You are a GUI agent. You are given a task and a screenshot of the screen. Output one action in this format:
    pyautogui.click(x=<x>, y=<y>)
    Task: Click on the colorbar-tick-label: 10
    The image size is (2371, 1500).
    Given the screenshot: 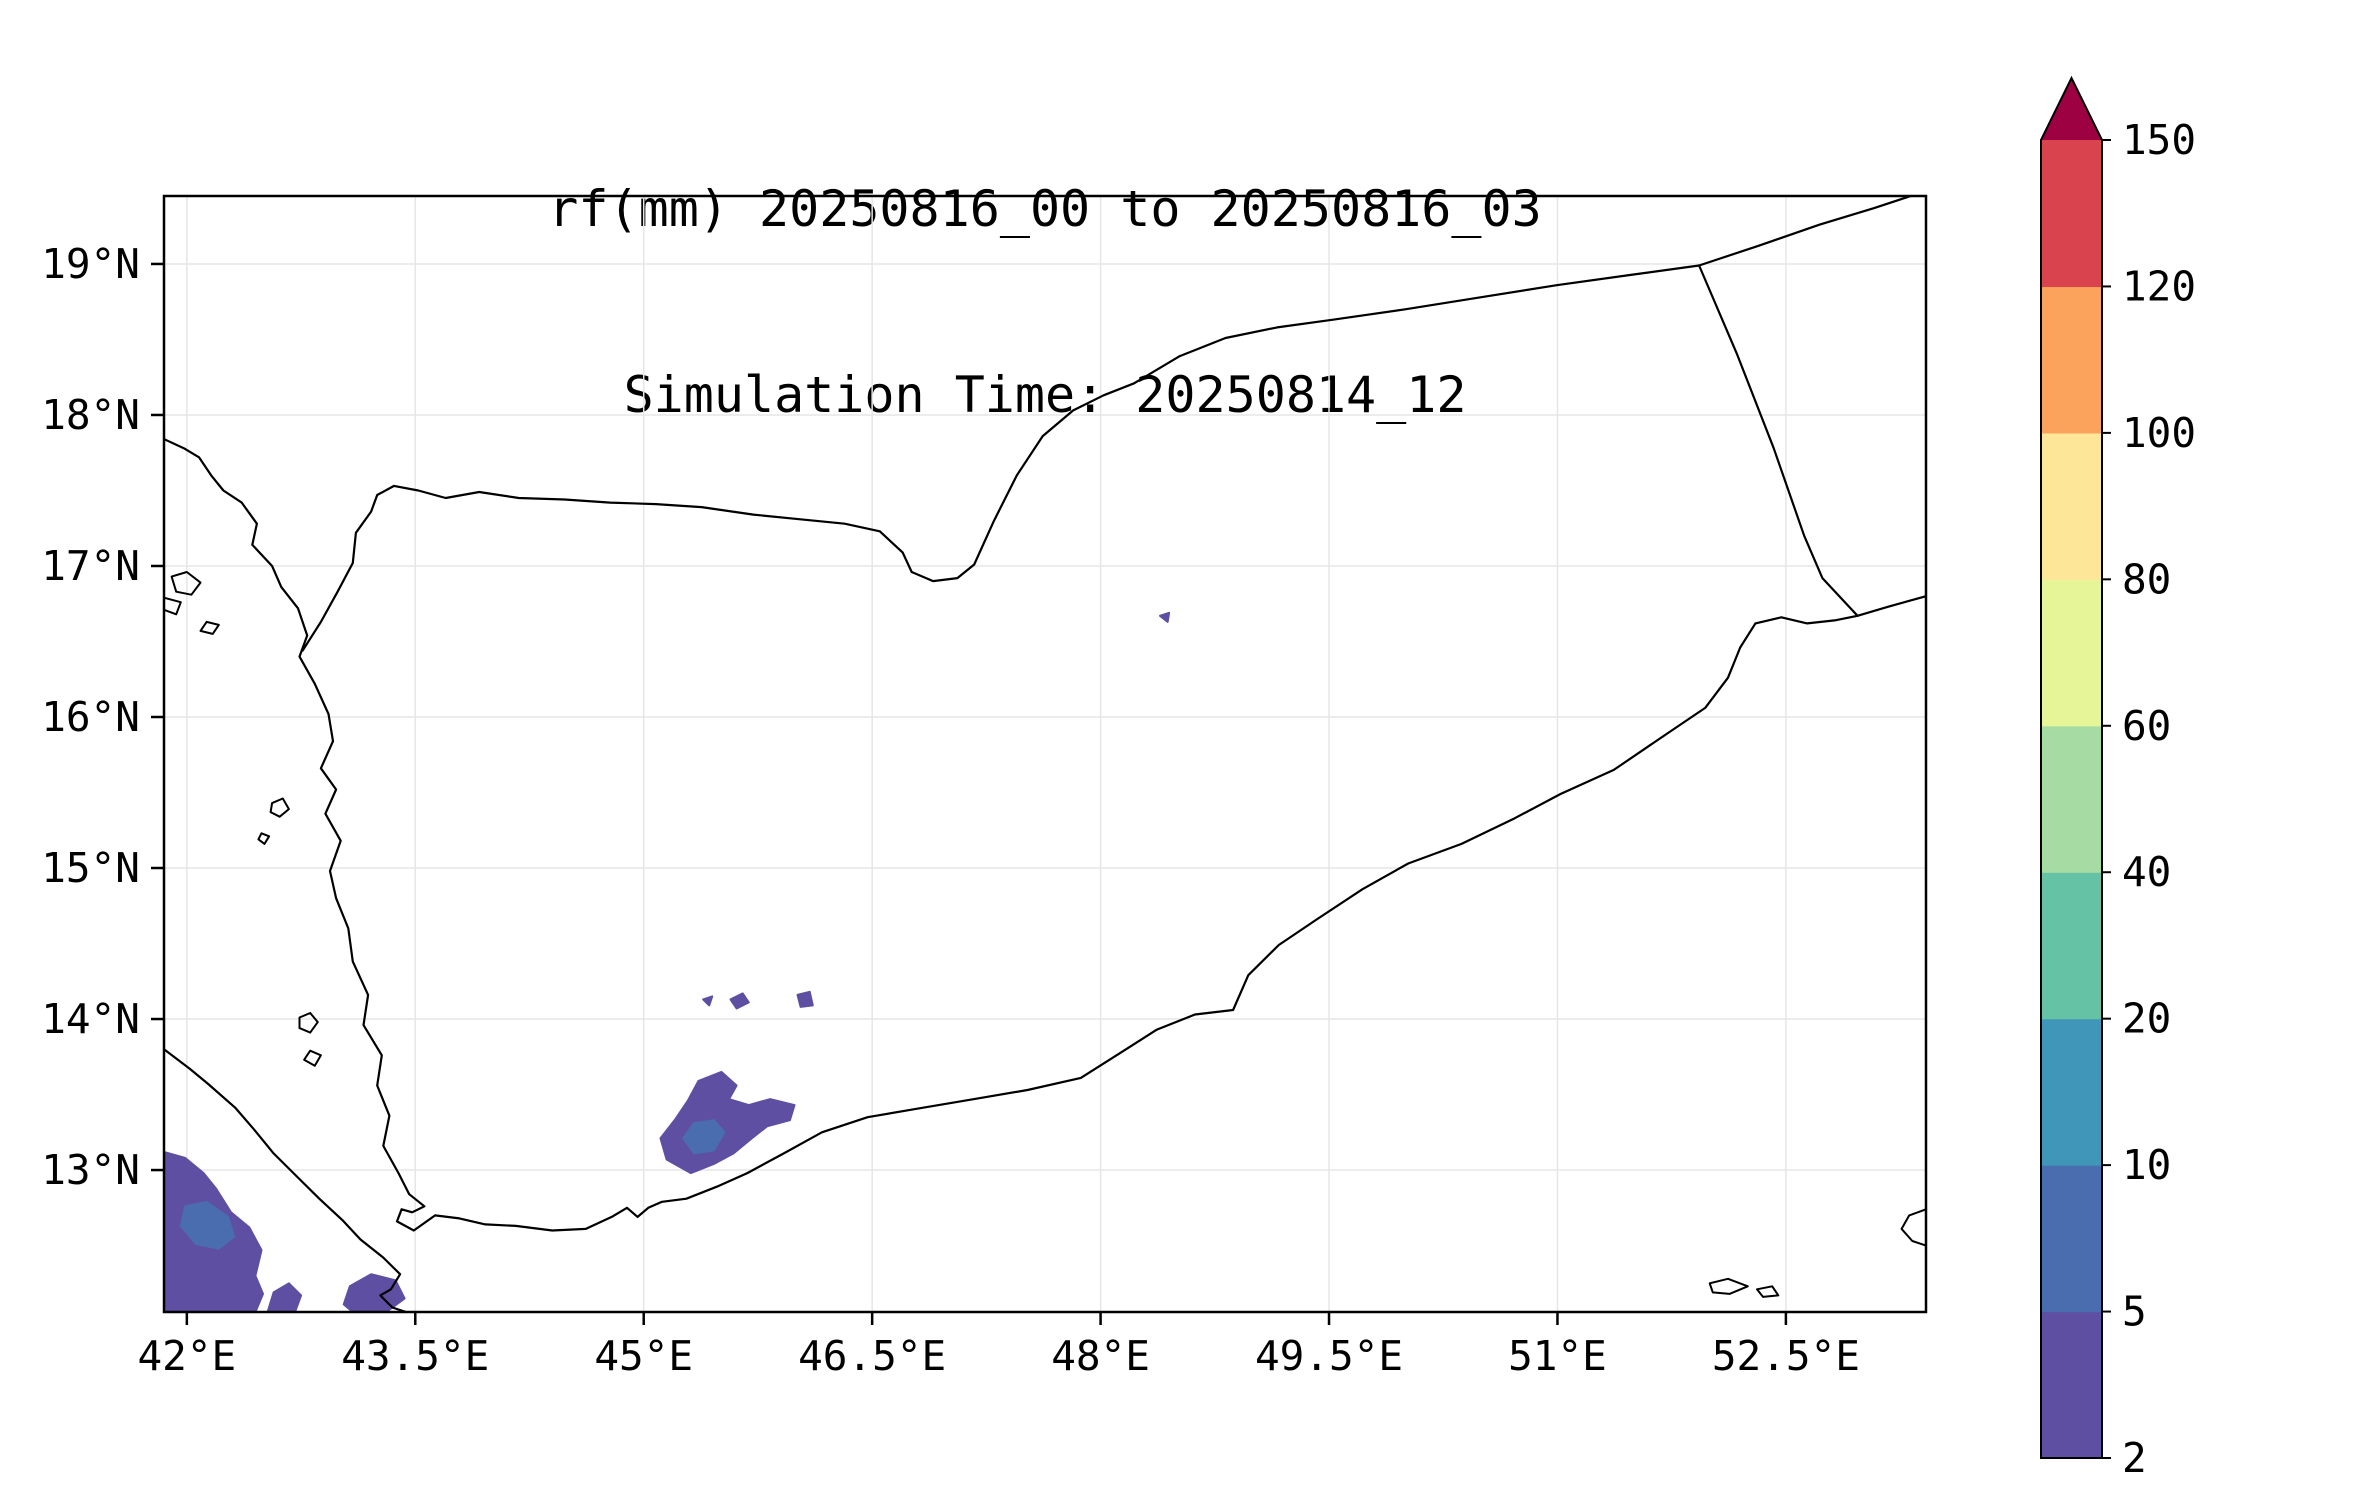 What is the action you would take?
    pyautogui.click(x=2146, y=1165)
    